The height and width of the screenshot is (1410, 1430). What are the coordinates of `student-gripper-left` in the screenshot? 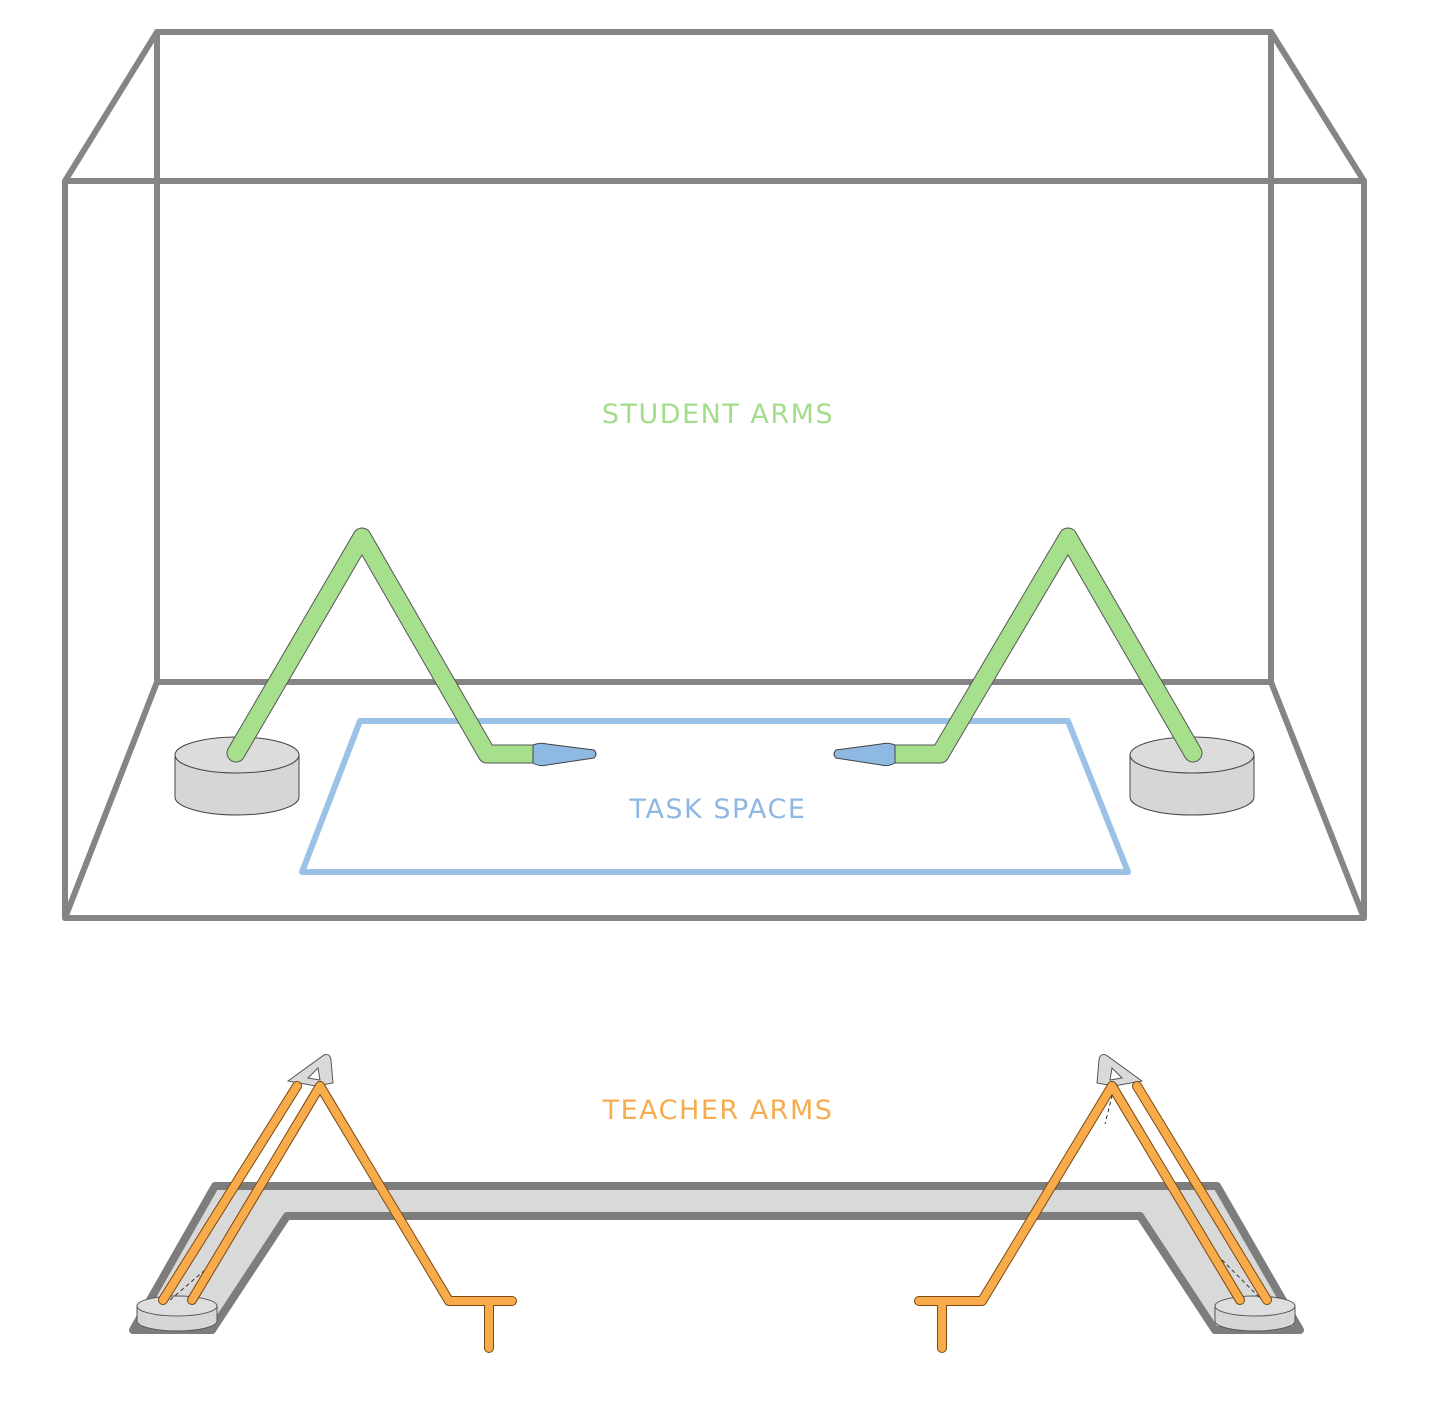 It's located at (564, 754).